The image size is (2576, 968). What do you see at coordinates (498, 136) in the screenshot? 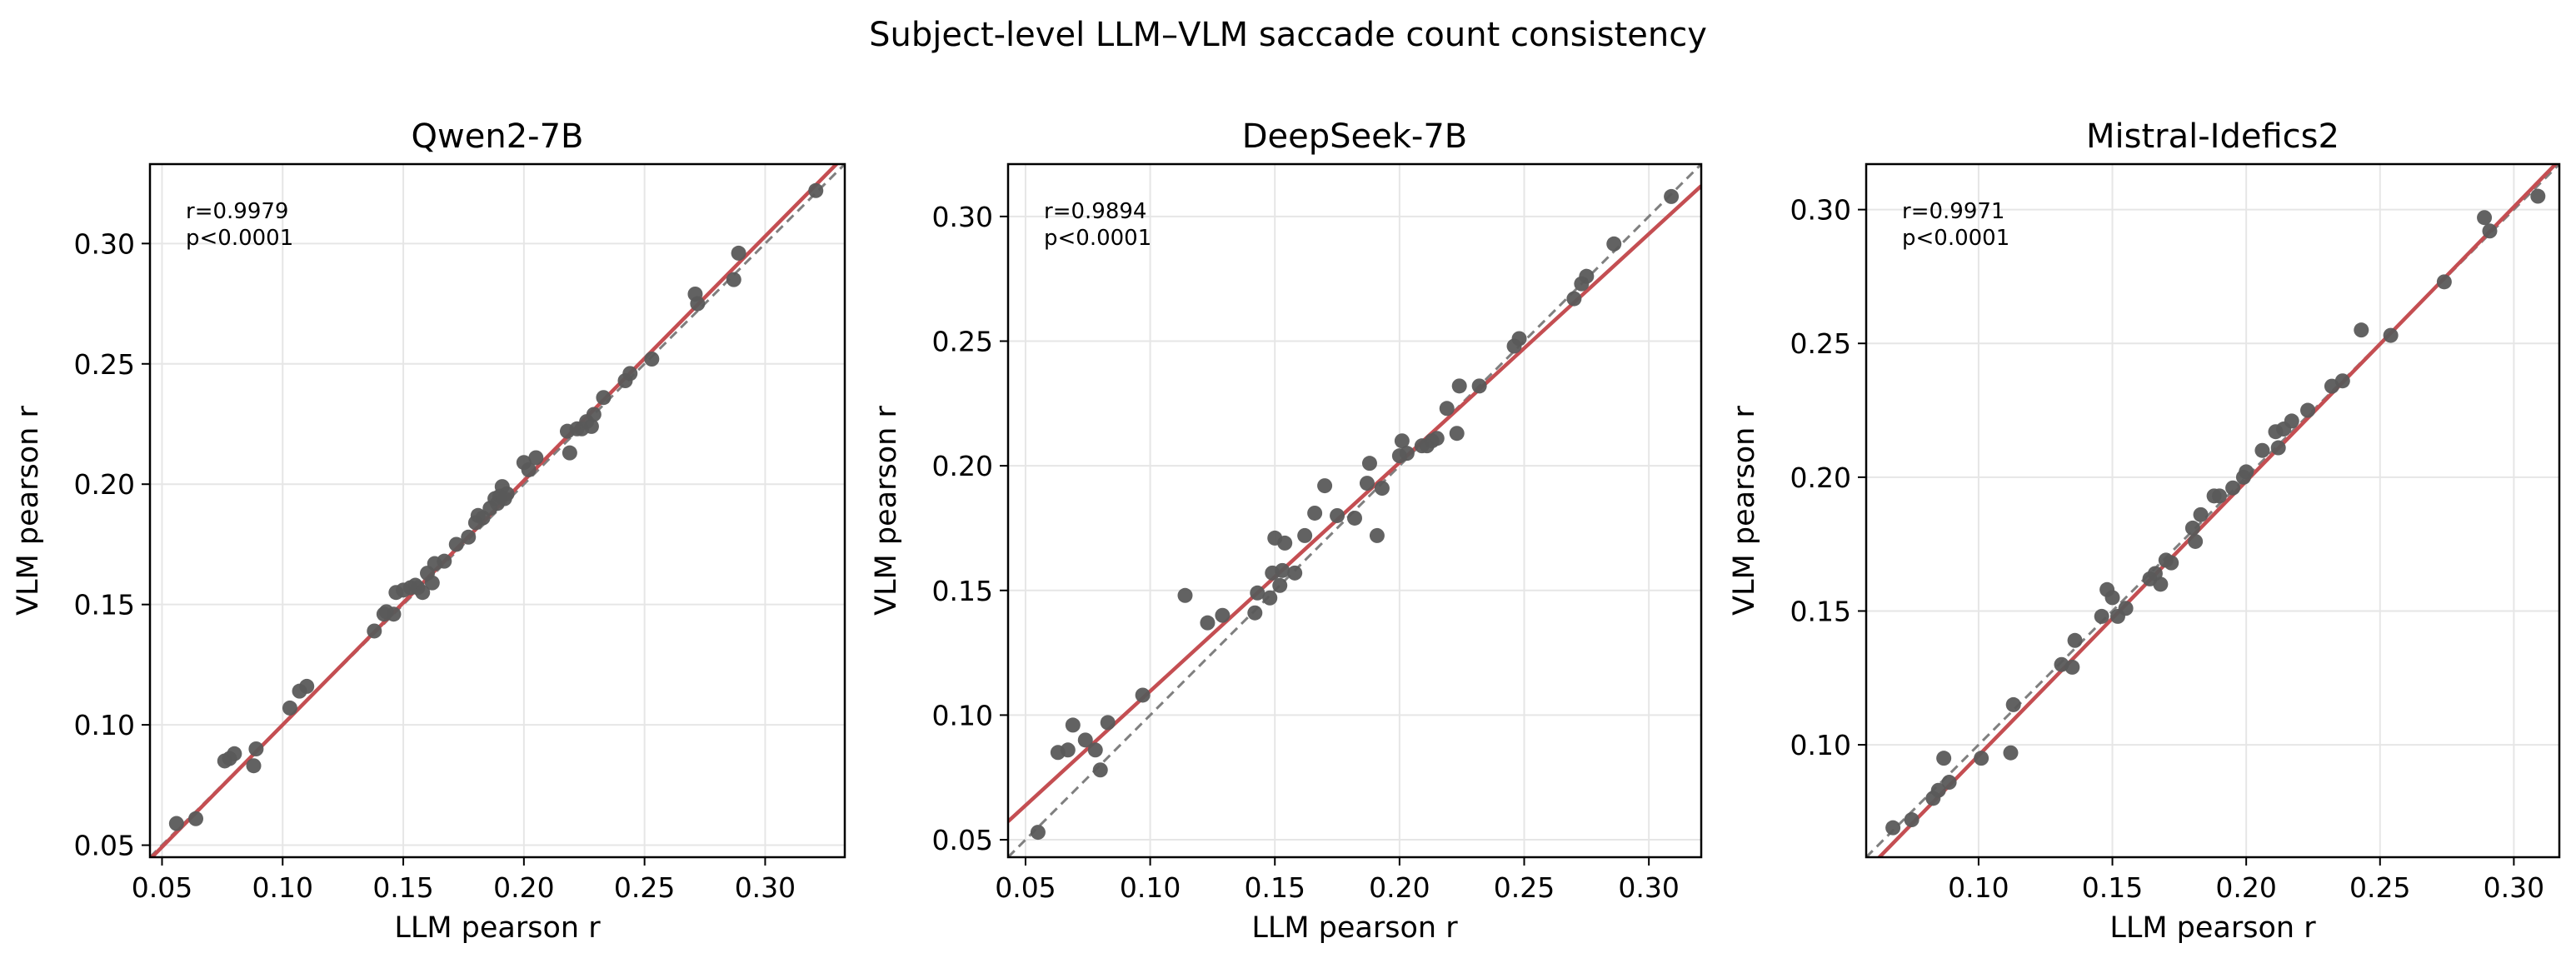
I see `panel-title: Qwen2-7B` at bounding box center [498, 136].